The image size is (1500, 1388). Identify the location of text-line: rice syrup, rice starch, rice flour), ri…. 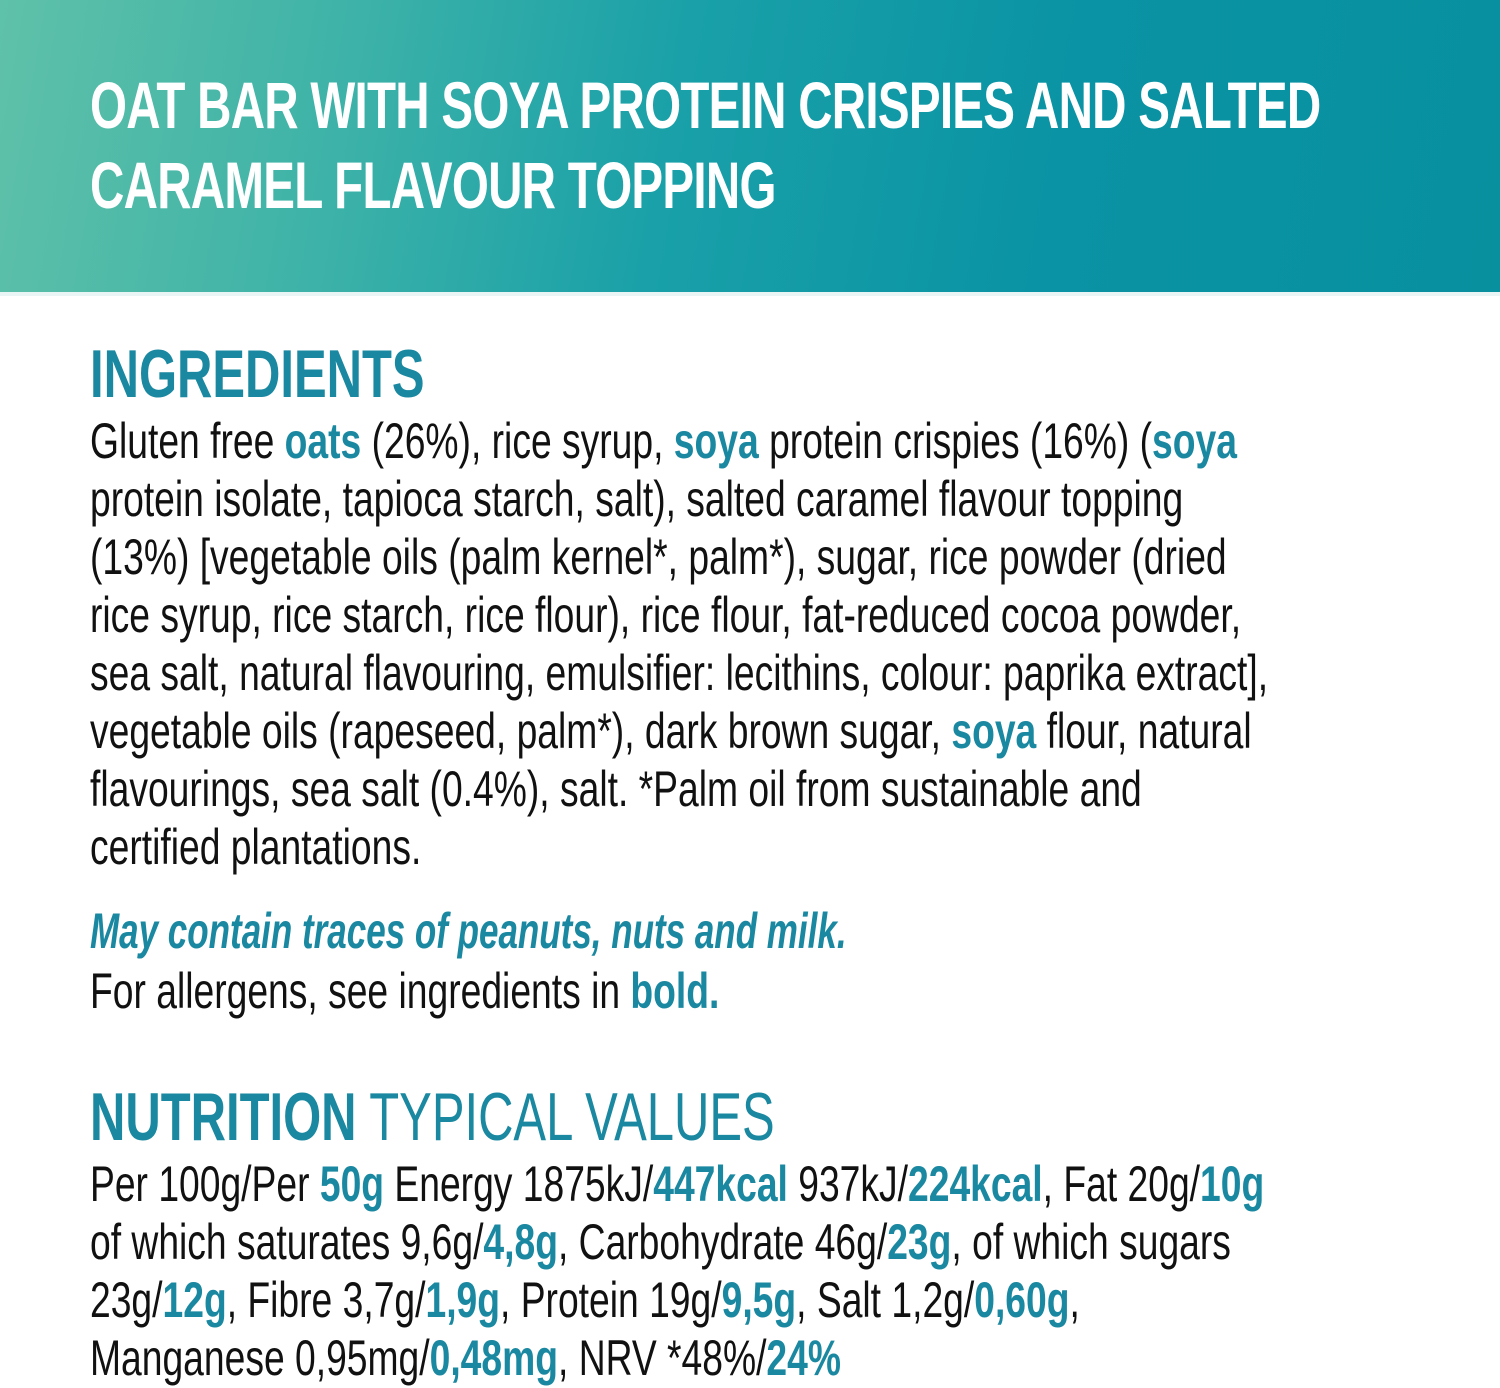
(665, 615).